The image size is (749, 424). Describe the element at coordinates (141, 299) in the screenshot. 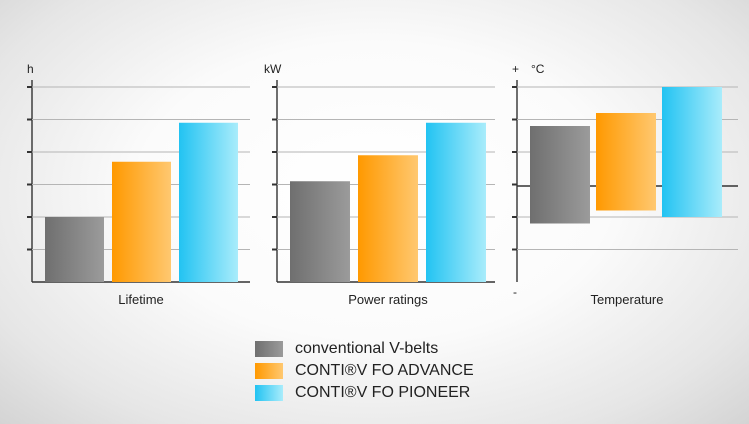

I see `chart-lifetime-xlabel: Lifetime` at that location.